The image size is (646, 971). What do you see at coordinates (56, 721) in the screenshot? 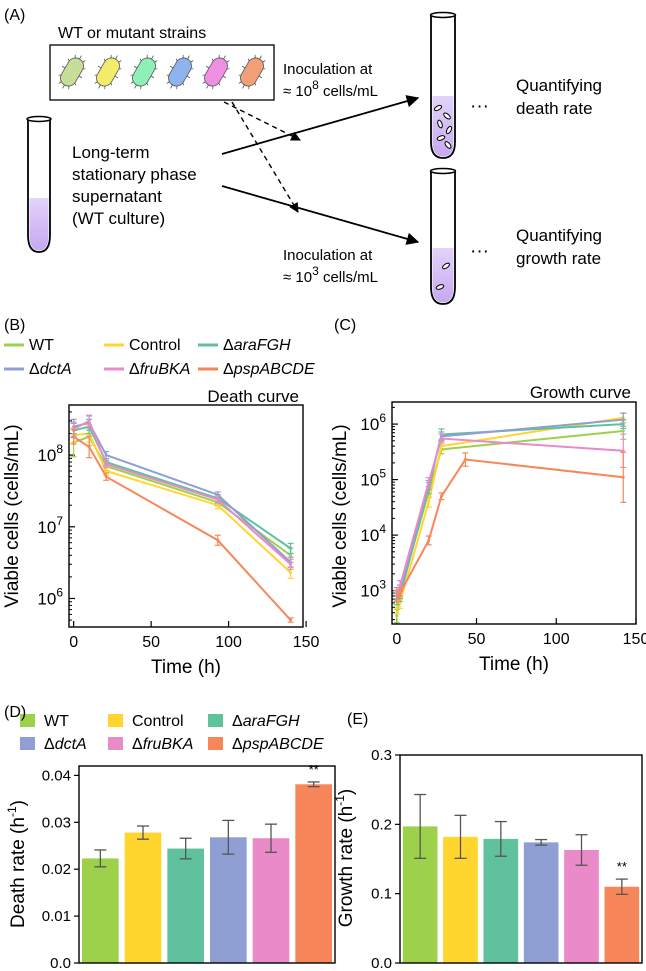
I see `svg-text: WT` at bounding box center [56, 721].